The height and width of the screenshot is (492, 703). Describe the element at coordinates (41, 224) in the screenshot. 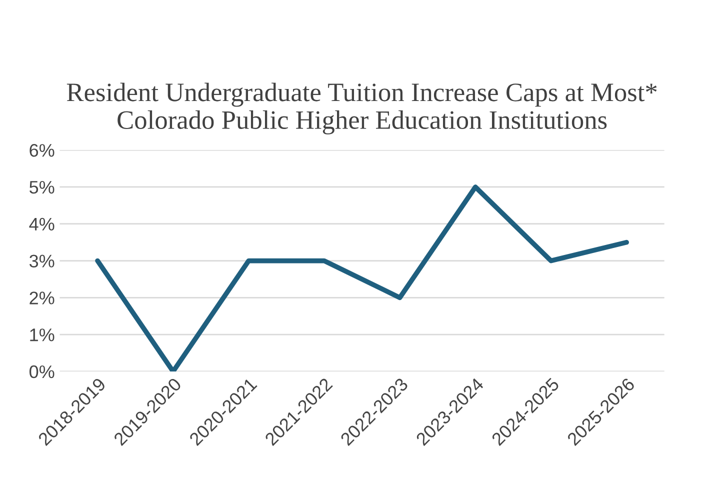

I see `y-tick-label: 4%` at that location.